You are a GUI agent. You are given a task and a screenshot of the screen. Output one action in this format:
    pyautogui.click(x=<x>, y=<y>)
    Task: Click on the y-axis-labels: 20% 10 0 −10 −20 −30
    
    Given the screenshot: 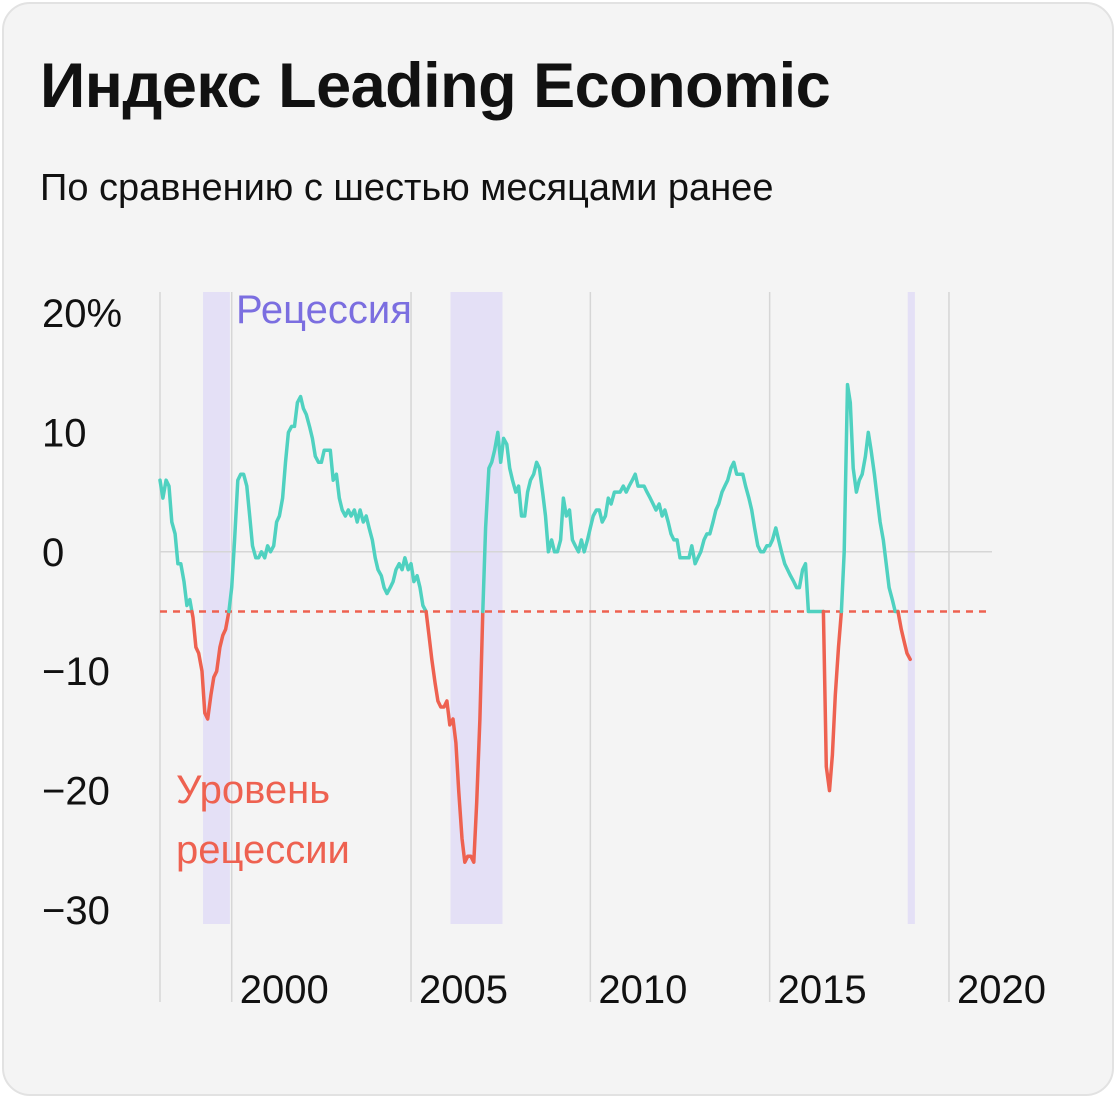 What is the action you would take?
    pyautogui.click(x=82, y=612)
    